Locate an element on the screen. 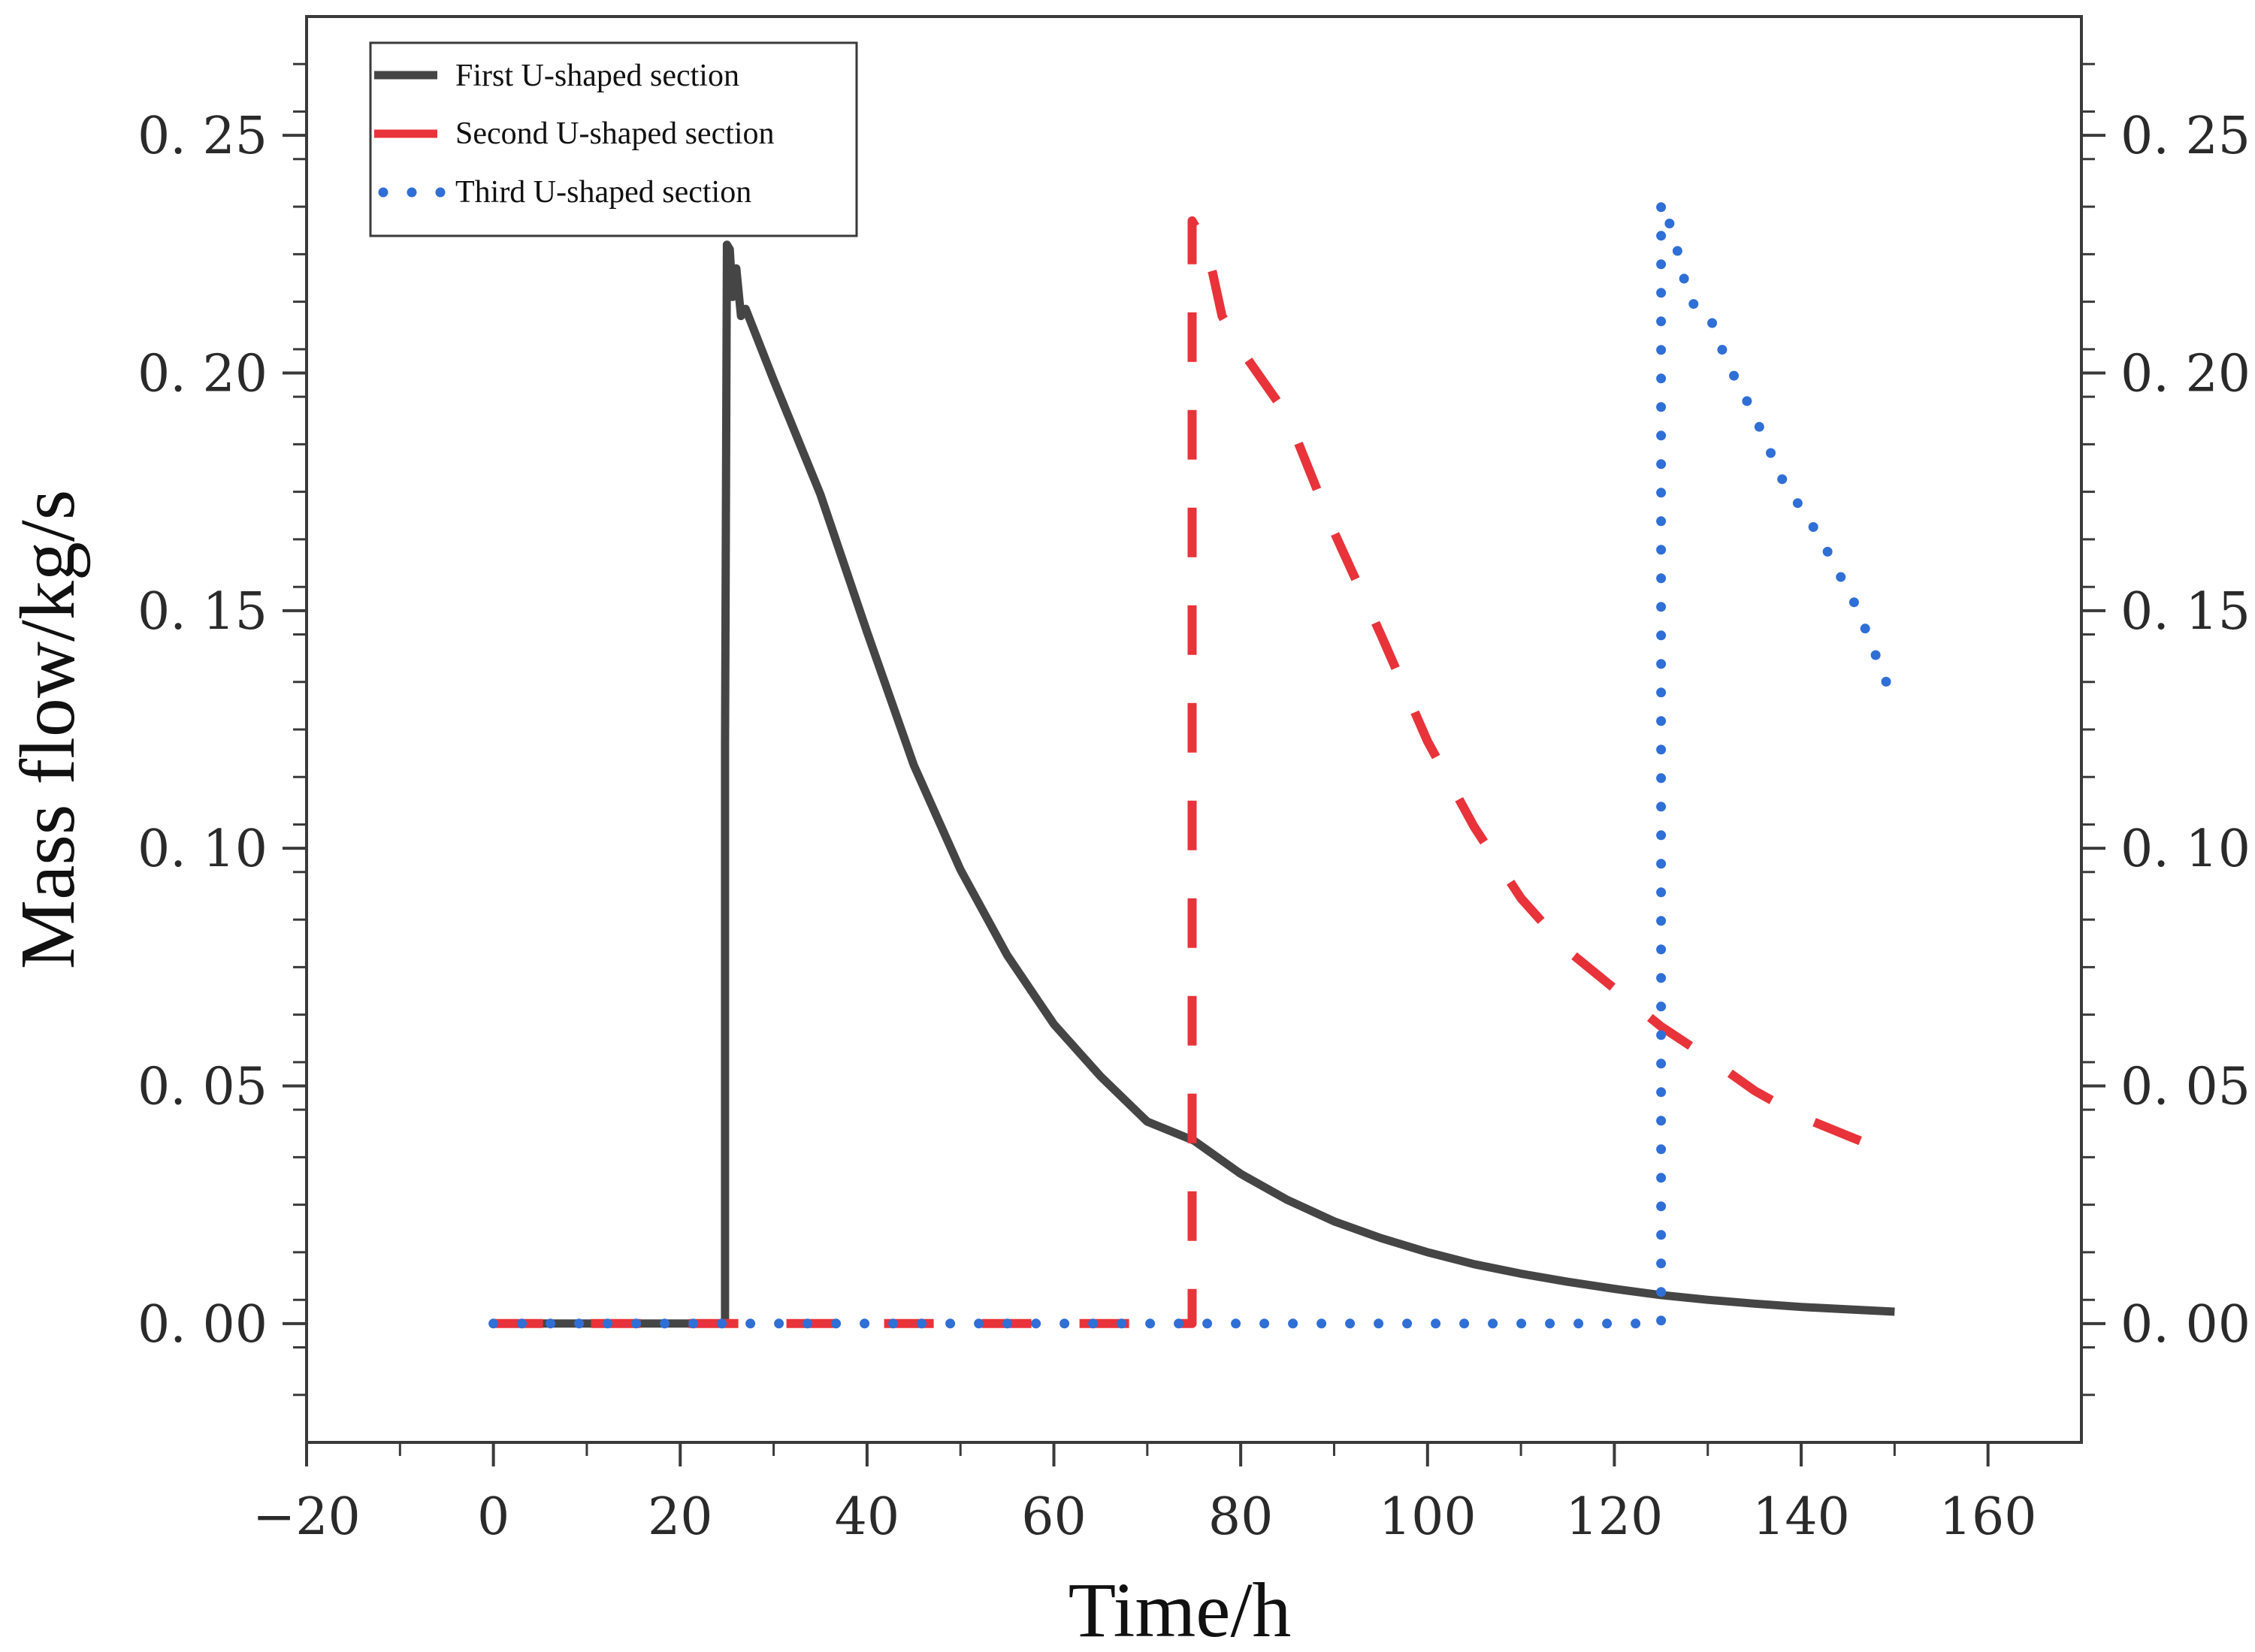 The image size is (2255, 1652). y-tick-label-right: 0. 15 is located at coordinates (2185, 612).